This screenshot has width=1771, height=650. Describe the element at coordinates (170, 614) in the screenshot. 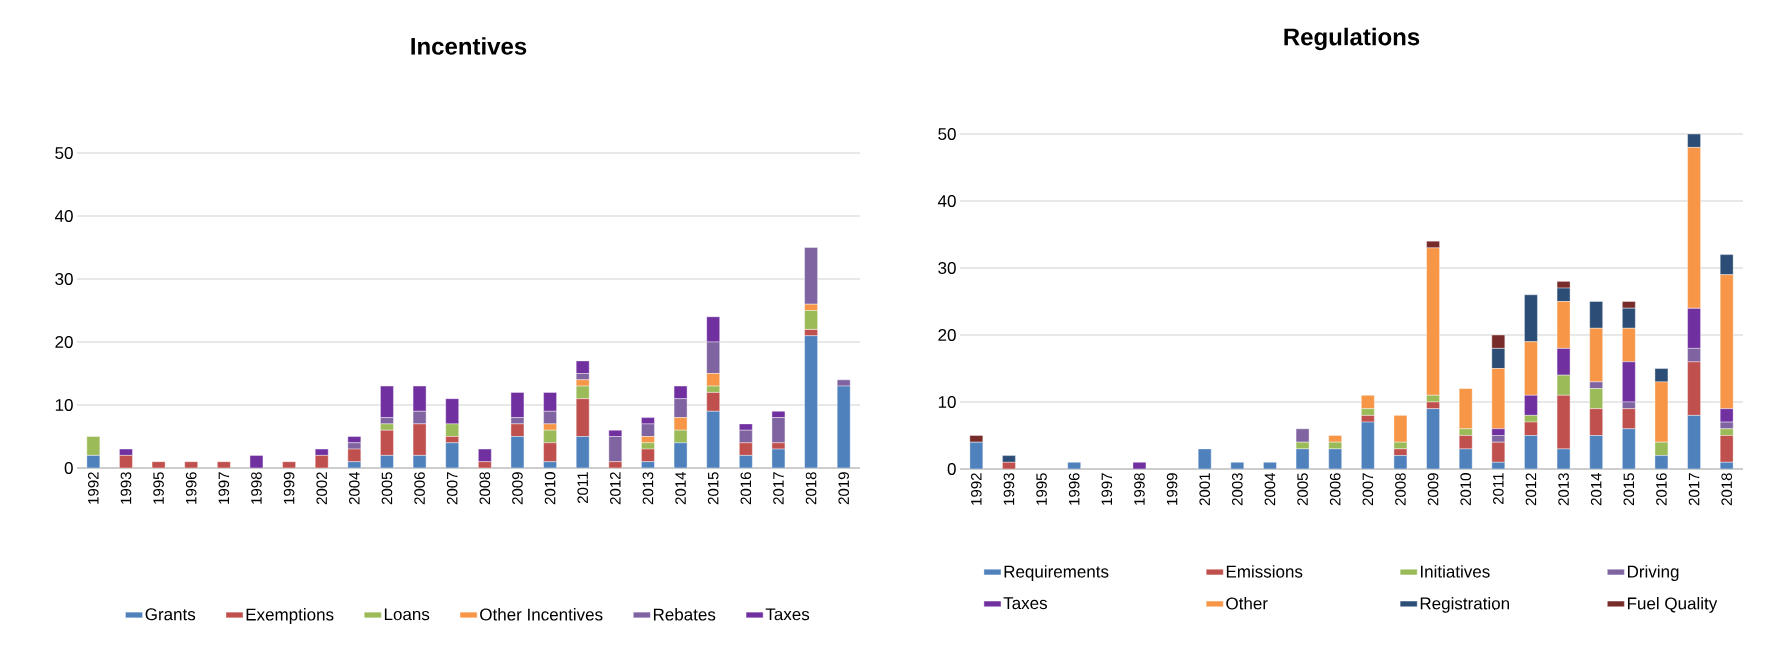

I see `legend-label: Grants` at that location.